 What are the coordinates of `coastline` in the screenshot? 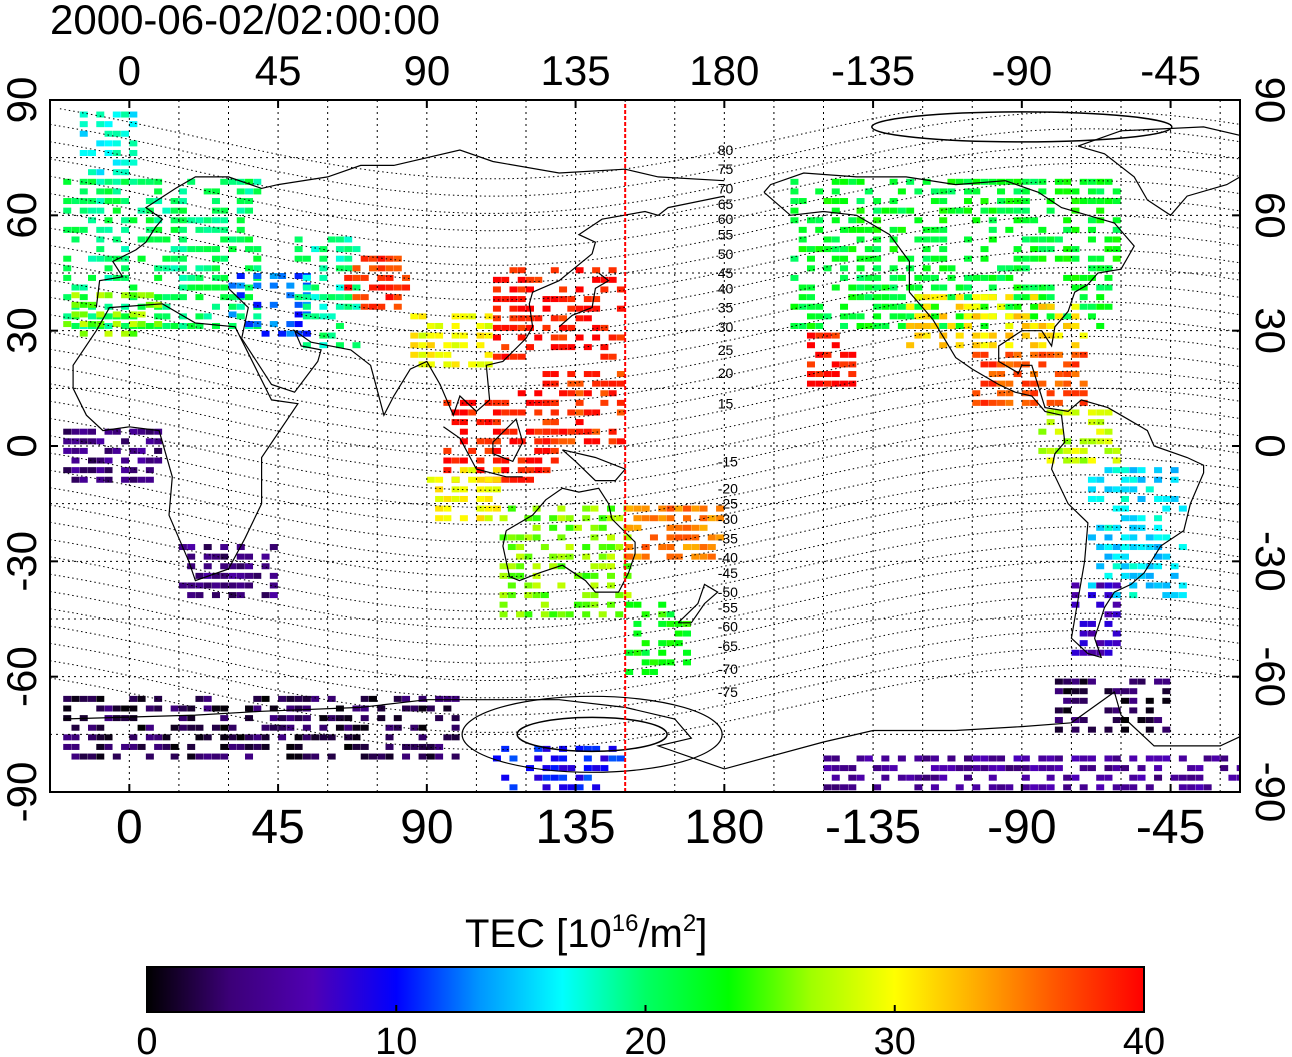 It's located at (483, 452).